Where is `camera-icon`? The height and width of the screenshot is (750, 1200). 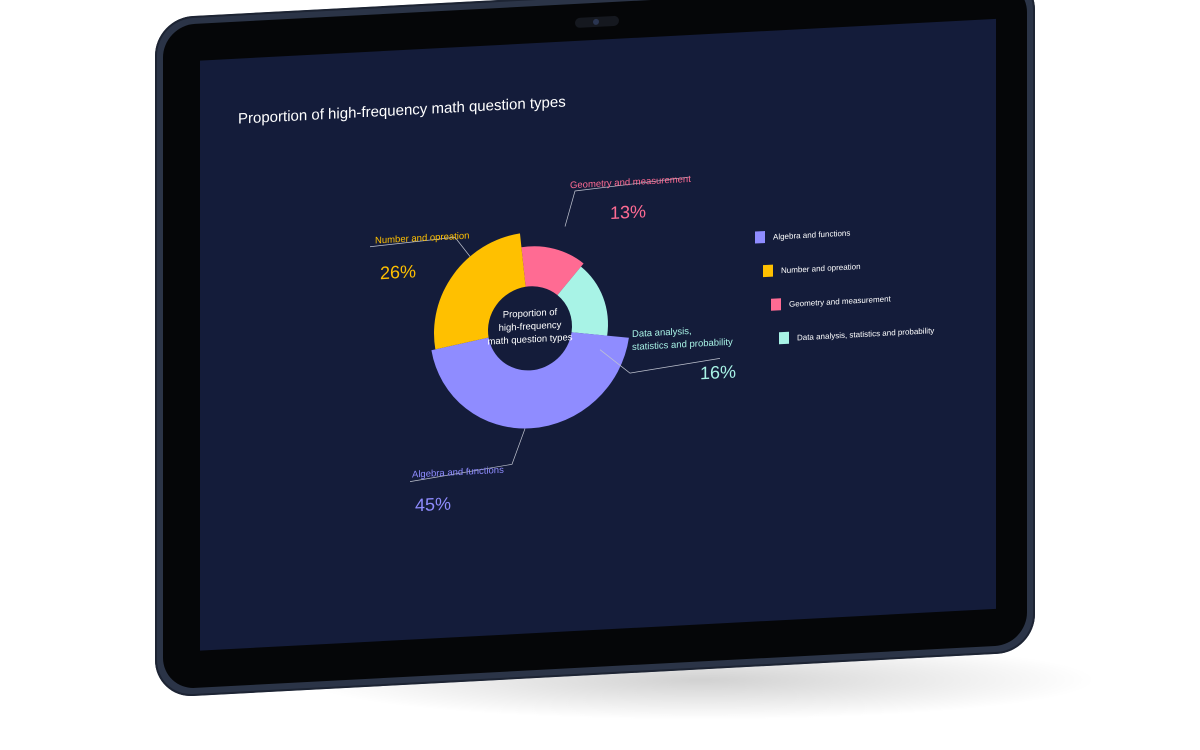 camera-icon is located at coordinates (597, 21).